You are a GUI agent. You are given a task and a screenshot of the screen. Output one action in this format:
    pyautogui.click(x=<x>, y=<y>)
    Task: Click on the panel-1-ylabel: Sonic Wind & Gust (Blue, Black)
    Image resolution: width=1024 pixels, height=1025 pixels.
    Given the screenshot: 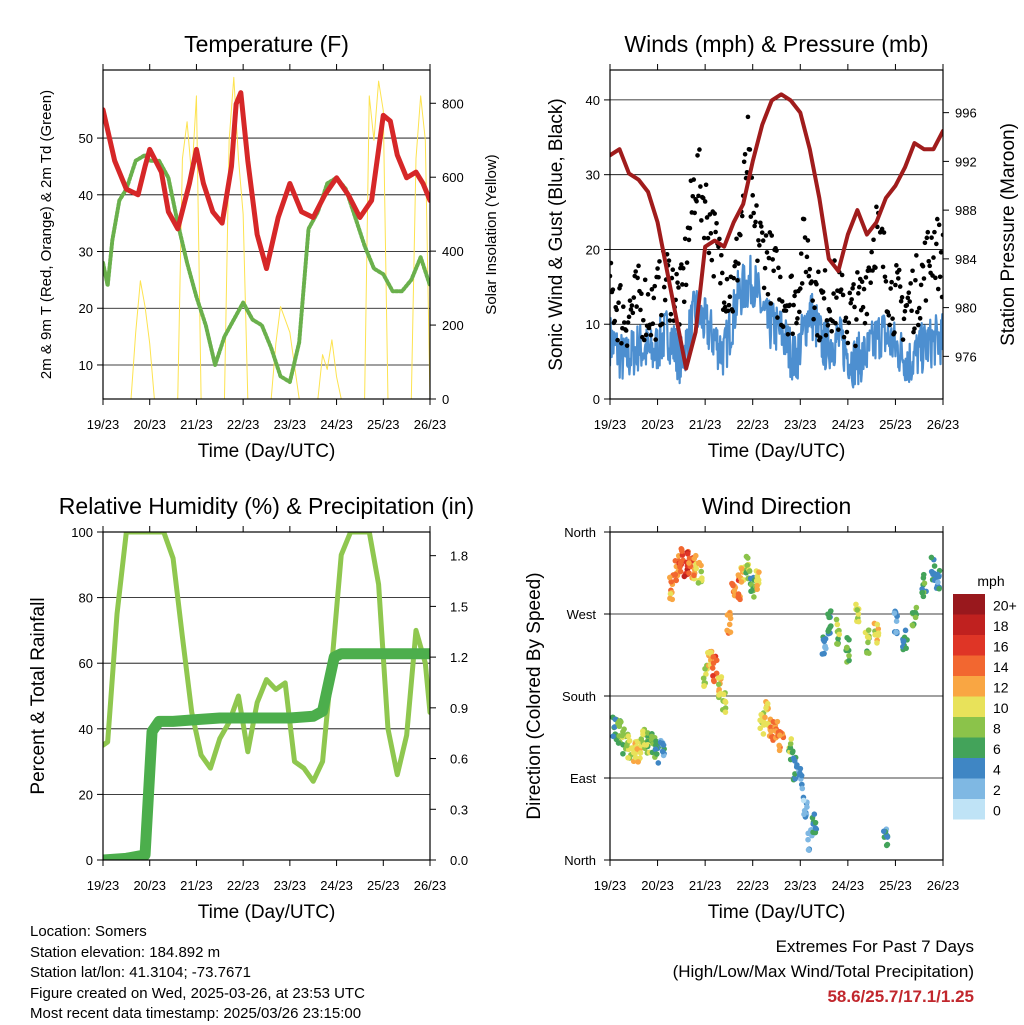 What is the action you would take?
    pyautogui.click(x=556, y=234)
    